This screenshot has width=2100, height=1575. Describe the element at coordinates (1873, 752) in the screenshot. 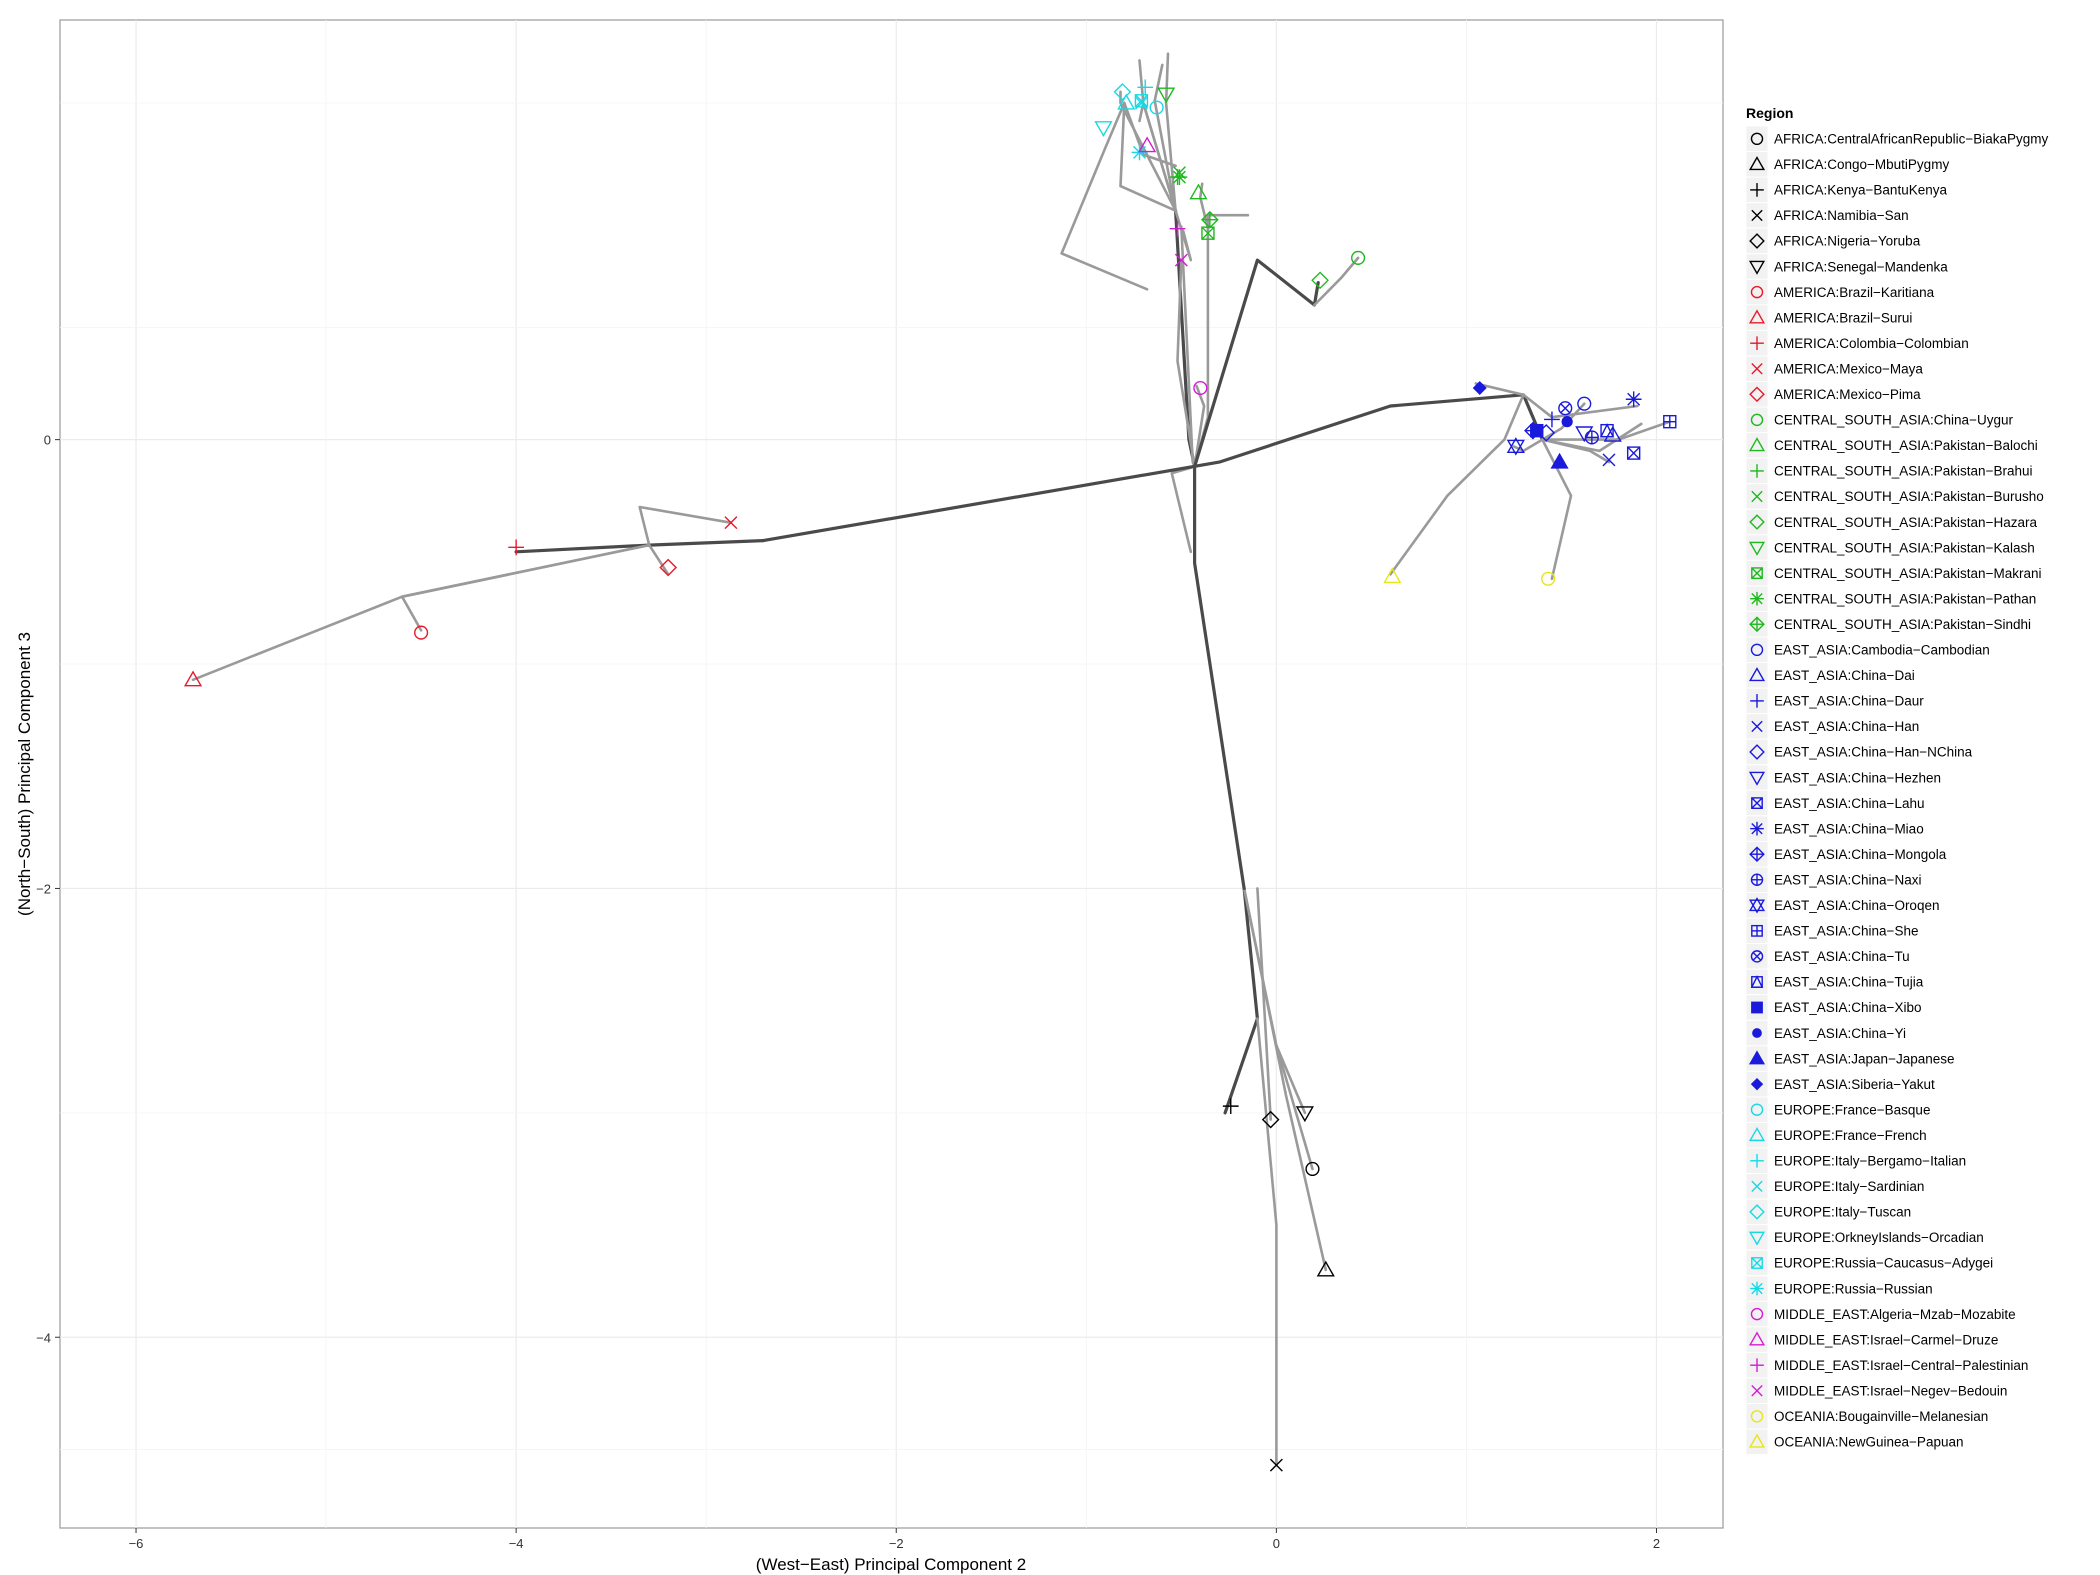

I see `legend-label: EAST_ASIA:China−Han−NChina` at that location.